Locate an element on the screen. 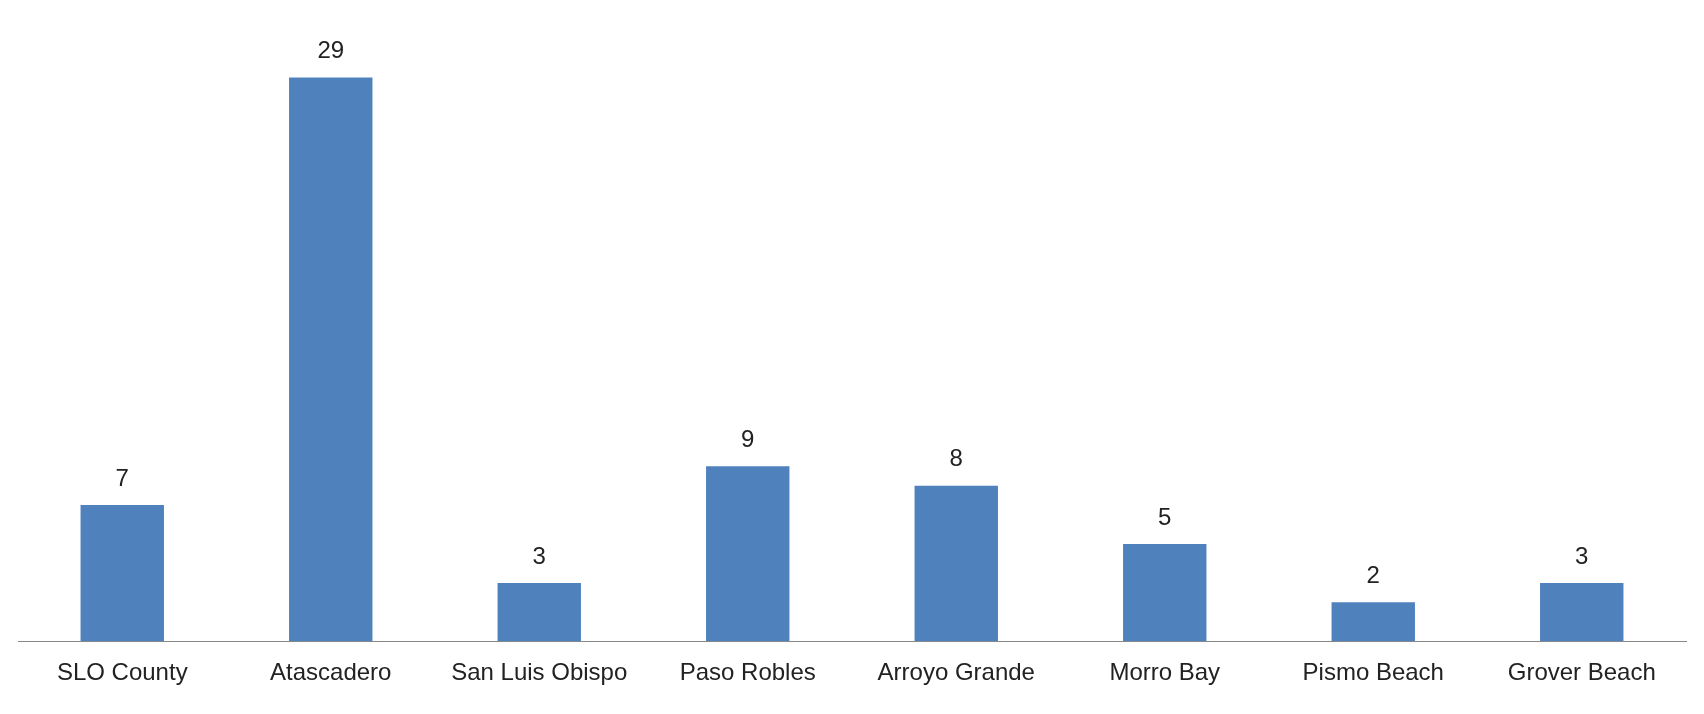  x-tick-label: SLO County is located at coordinates (122, 672).